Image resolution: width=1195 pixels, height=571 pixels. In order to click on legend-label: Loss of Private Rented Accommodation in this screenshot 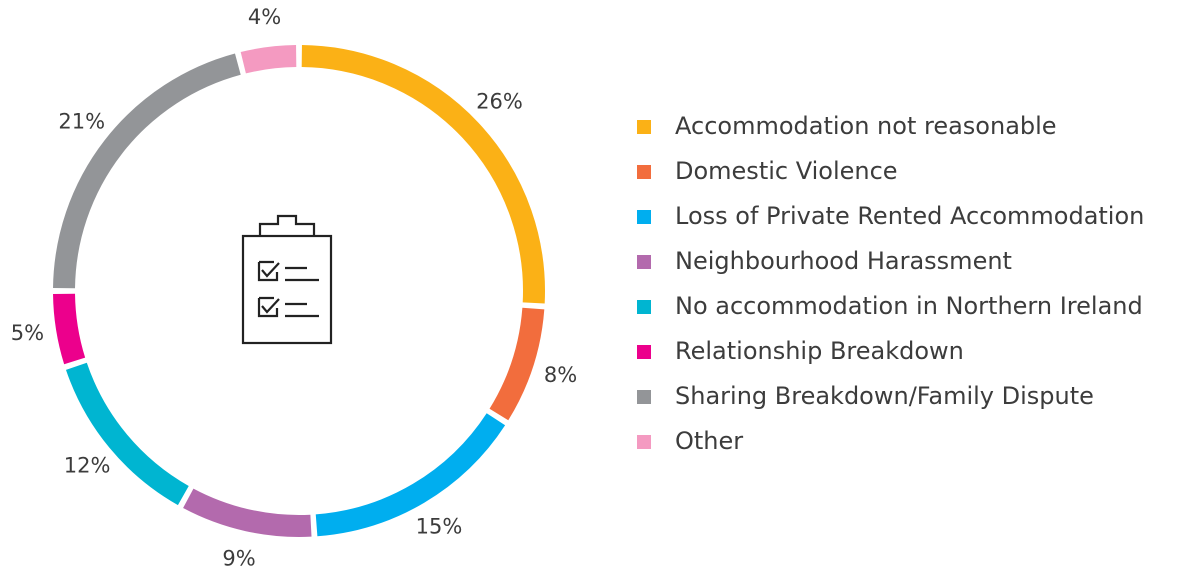, I will do `click(909, 216)`.